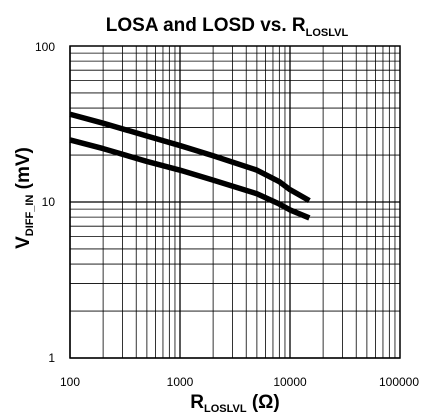  What do you see at coordinates (327, 33) in the screenshot?
I see `chart-title-sub: LOSLVL` at bounding box center [327, 33].